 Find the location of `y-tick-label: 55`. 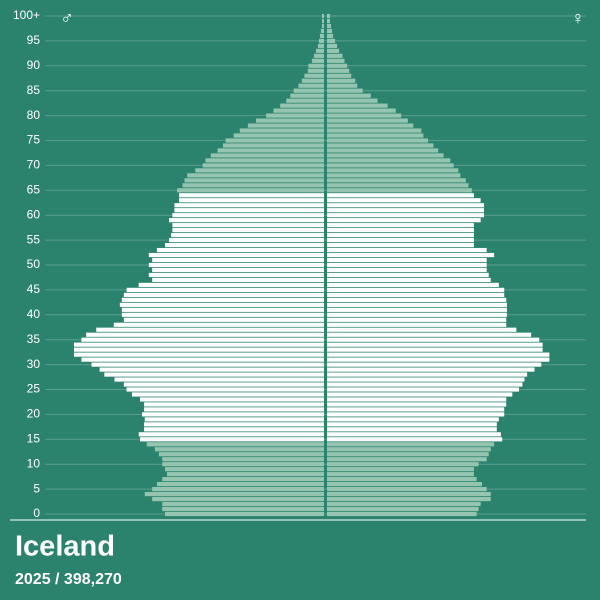

y-tick-label: 55 is located at coordinates (34, 239).